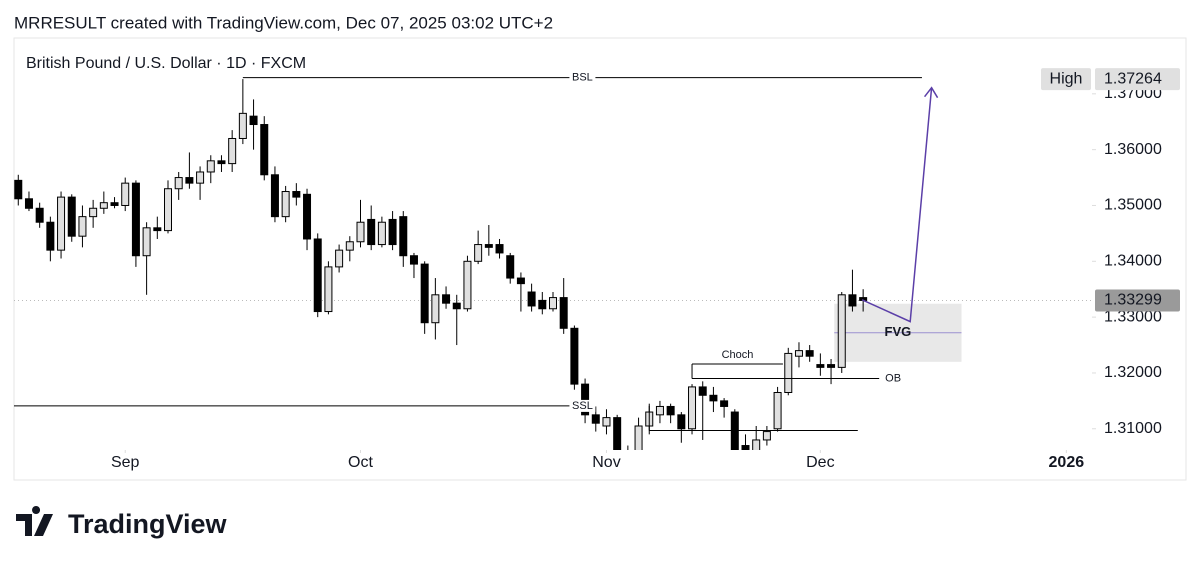 This screenshot has height=571, width=1200. Describe the element at coordinates (898, 331) in the screenshot. I see `fvg-label: FVG` at that location.